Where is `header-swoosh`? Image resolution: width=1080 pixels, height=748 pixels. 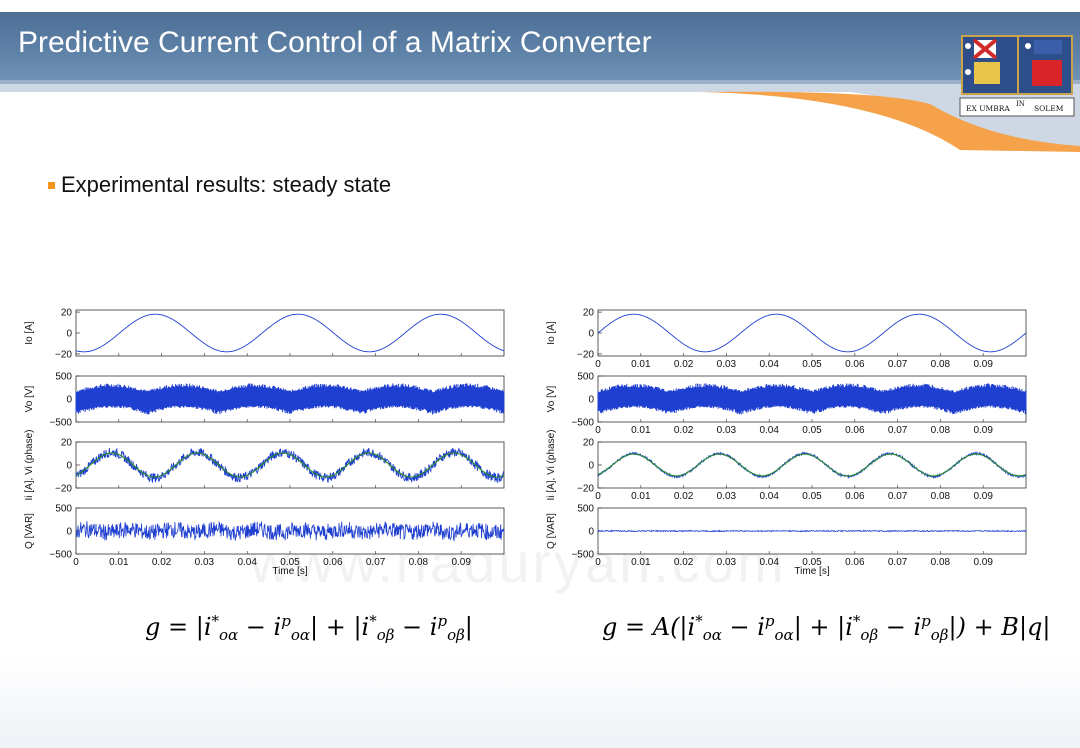
header-swoosh is located at coordinates (540, 118).